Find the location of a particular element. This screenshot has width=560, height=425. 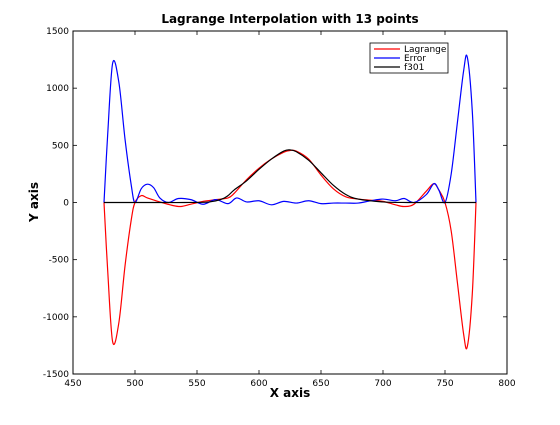

y-tick-label: 500 is located at coordinates (60, 146).